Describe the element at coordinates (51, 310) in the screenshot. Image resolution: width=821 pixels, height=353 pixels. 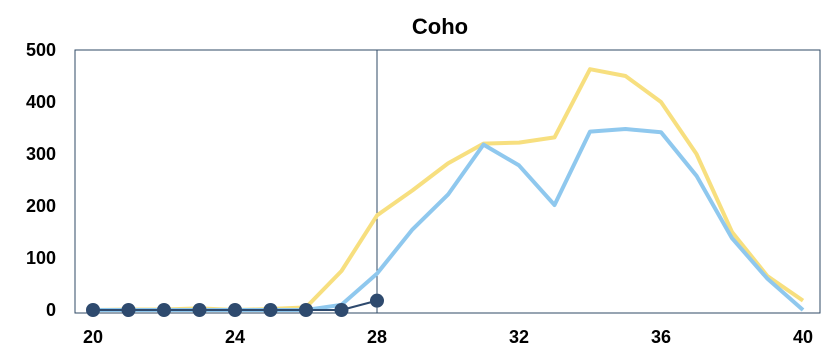
I see `y-tick-label: 0` at that location.